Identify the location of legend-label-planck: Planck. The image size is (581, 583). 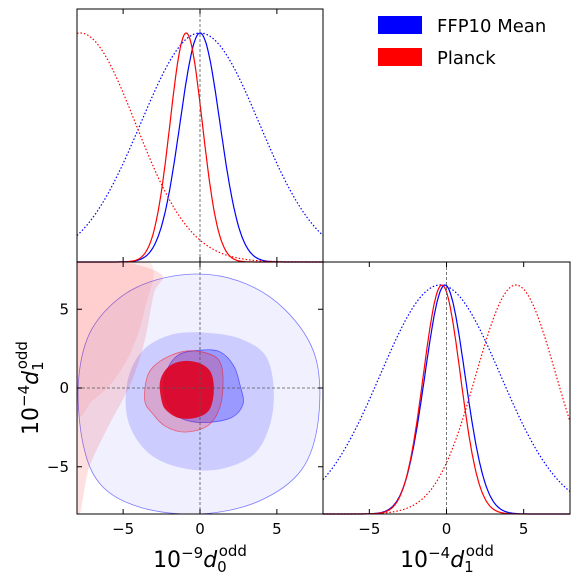
(466, 58).